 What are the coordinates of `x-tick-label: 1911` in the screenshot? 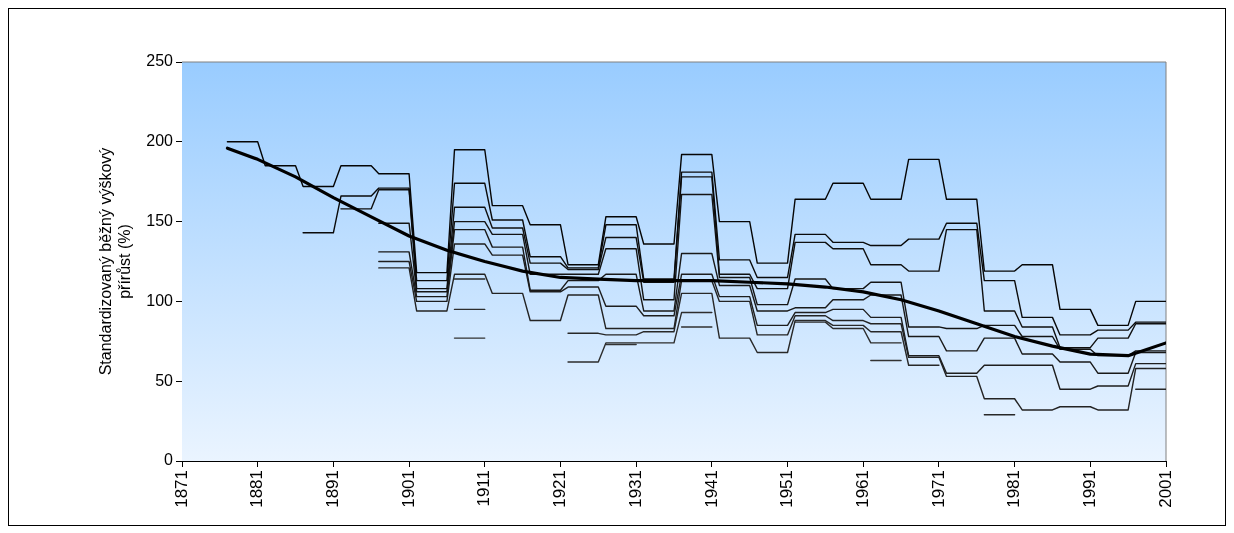 It's located at (484, 488).